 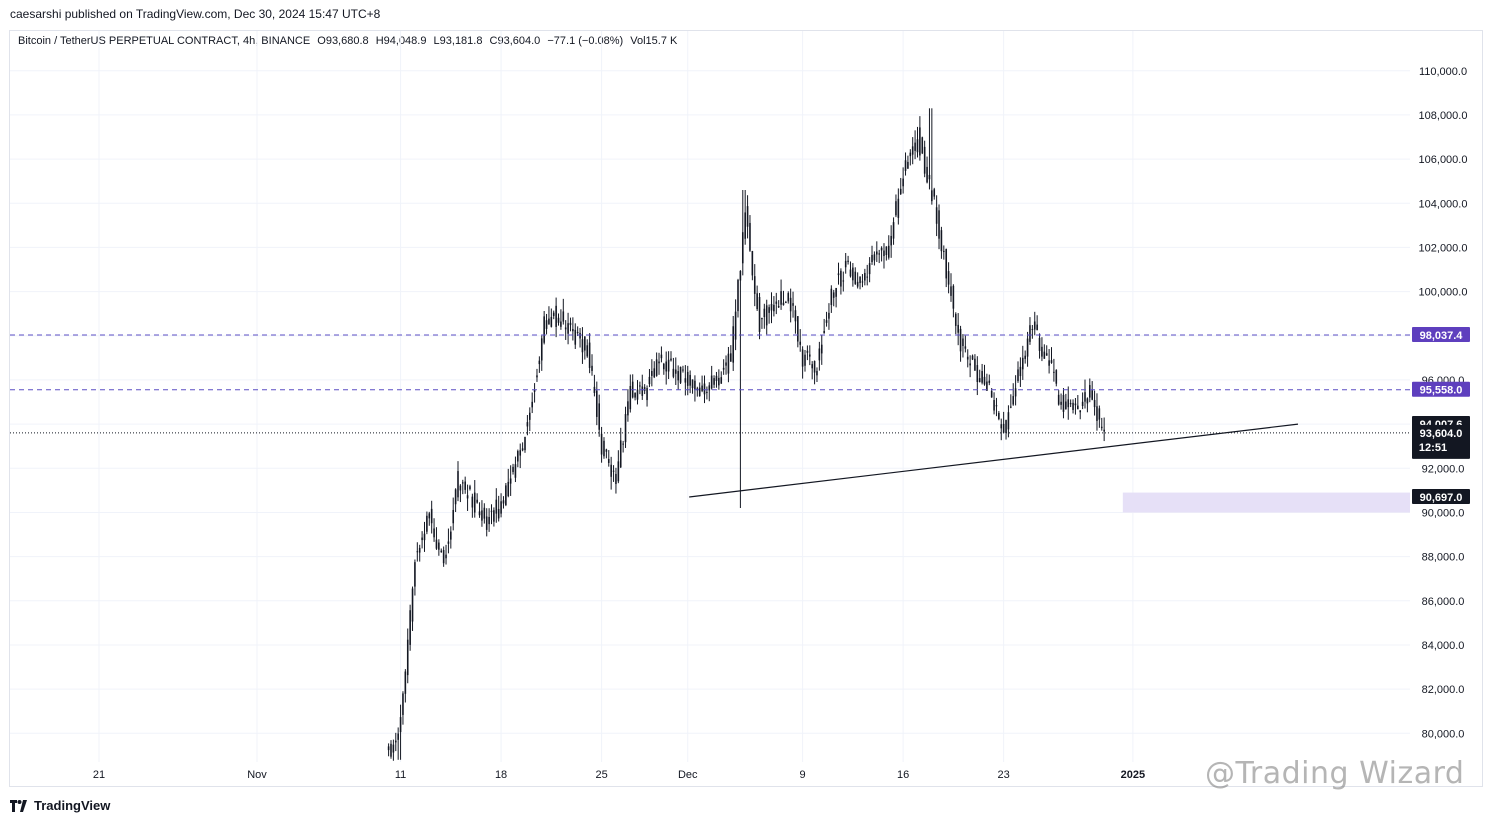 I want to click on price-zone-layer, so click(x=1266, y=502).